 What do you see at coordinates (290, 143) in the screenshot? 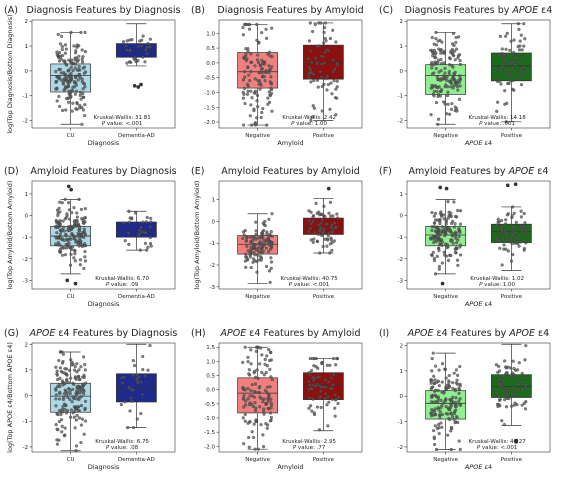
I see `x-axis-label: Amyloid` at bounding box center [290, 143].